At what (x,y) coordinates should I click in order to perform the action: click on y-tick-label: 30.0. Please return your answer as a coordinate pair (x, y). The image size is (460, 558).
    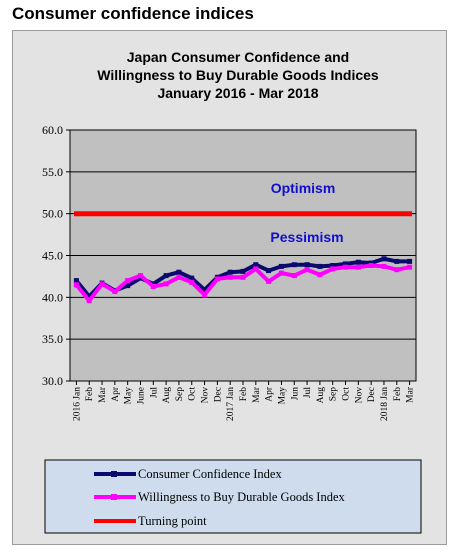
    Looking at the image, I should click on (52, 381).